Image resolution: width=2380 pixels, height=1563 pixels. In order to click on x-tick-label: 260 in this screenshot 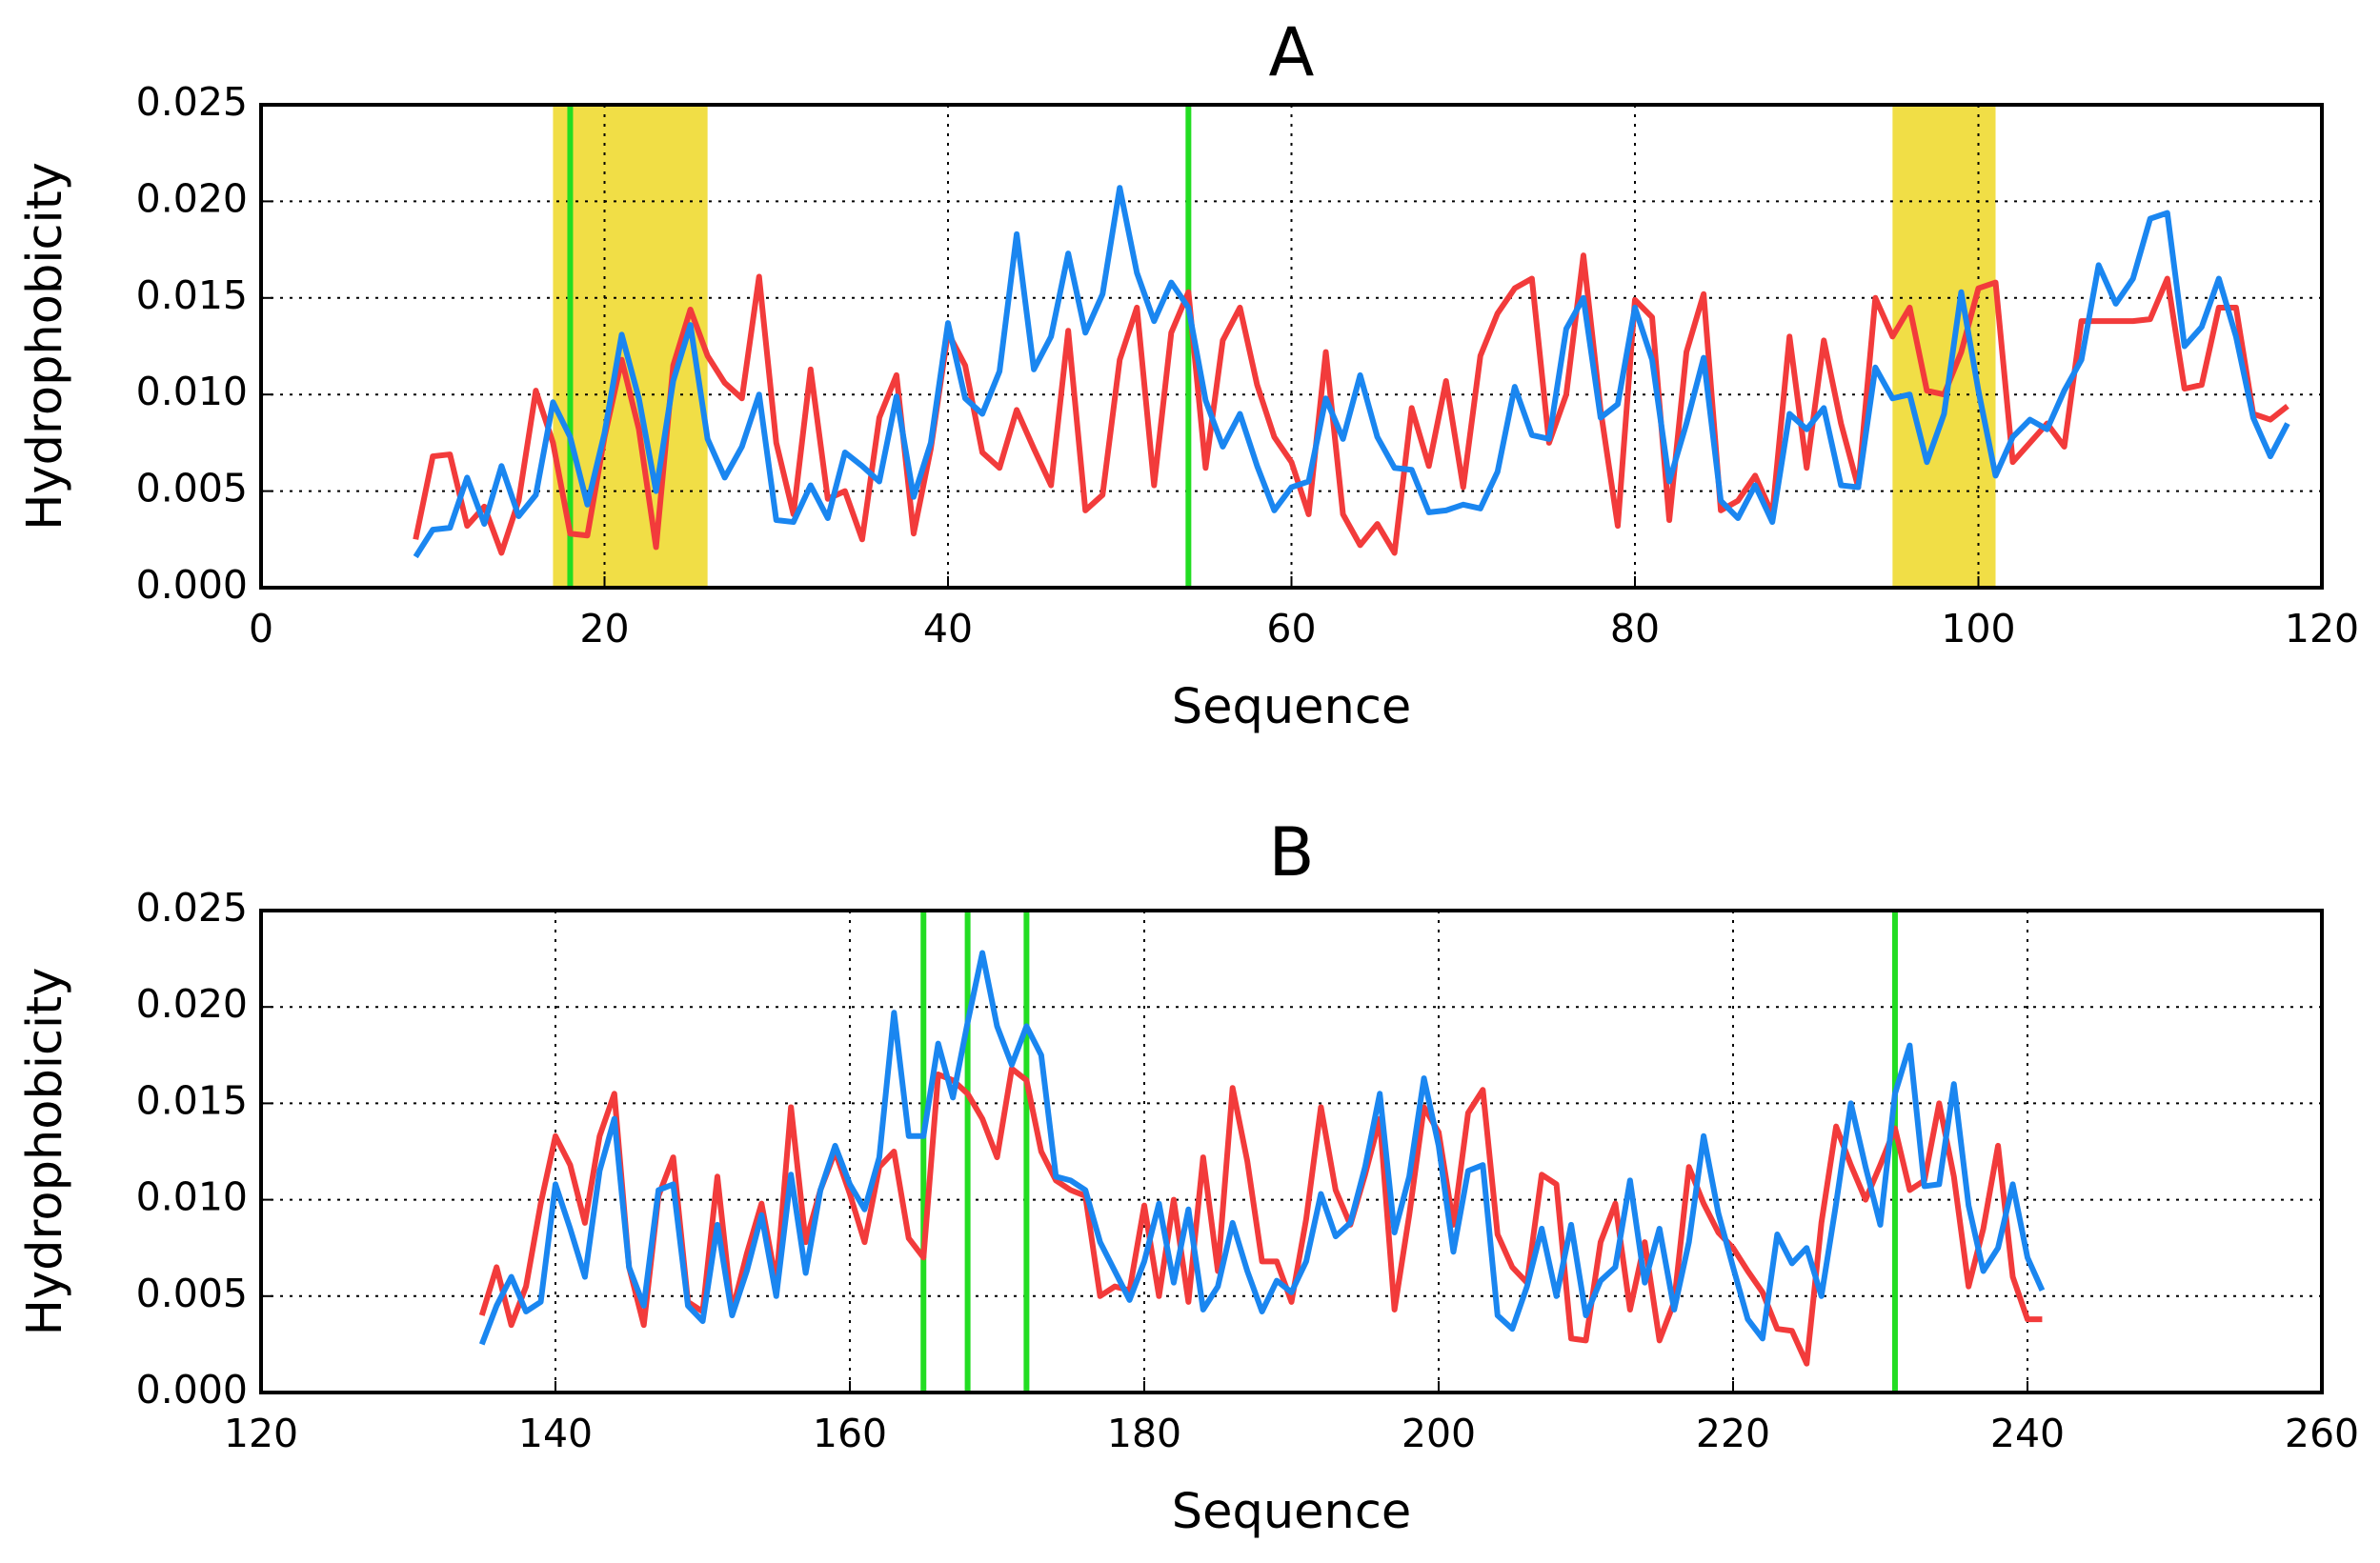, I will do `click(2322, 1434)`.